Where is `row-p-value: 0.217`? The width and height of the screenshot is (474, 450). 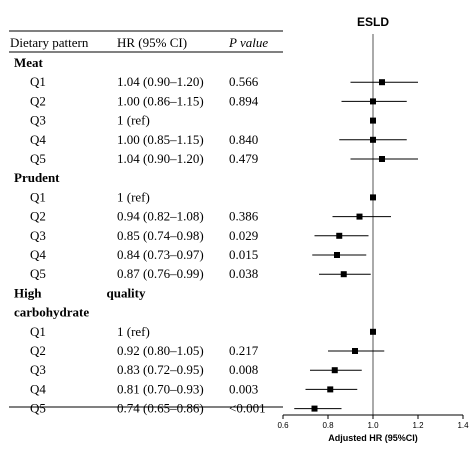 row-p-value: 0.217 is located at coordinates (244, 350).